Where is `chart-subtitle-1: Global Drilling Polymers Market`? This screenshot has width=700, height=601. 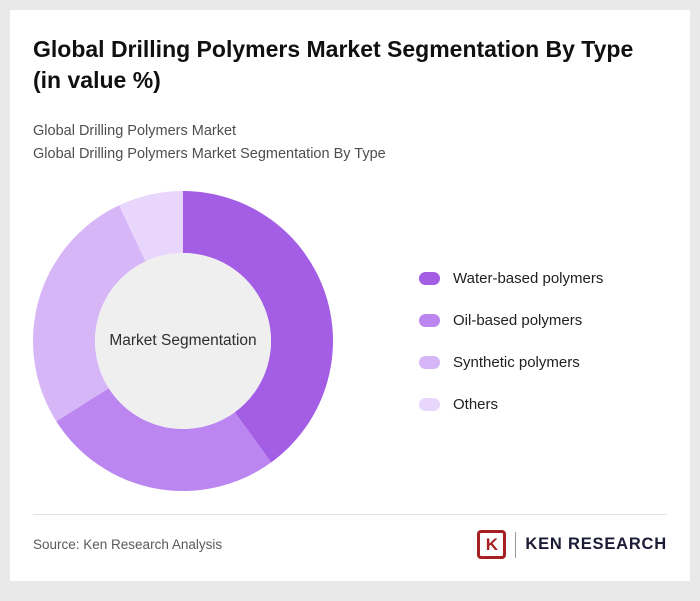 chart-subtitle-1: Global Drilling Polymers Market is located at coordinates (135, 131).